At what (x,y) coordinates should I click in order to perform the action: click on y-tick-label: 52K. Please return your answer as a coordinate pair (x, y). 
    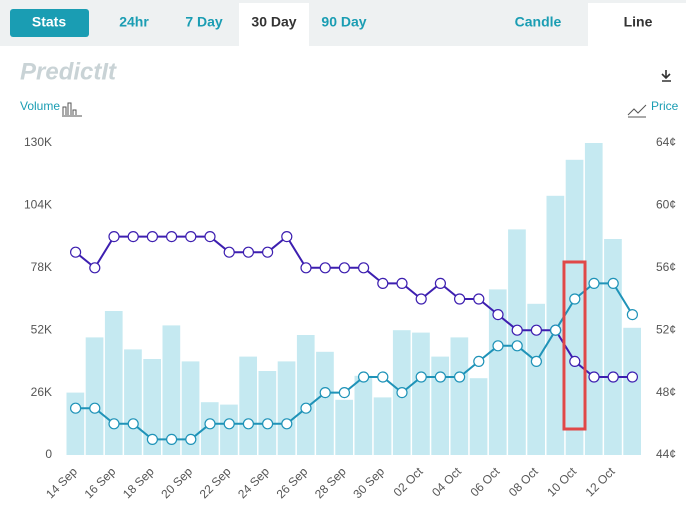
    Looking at the image, I should click on (41, 329).